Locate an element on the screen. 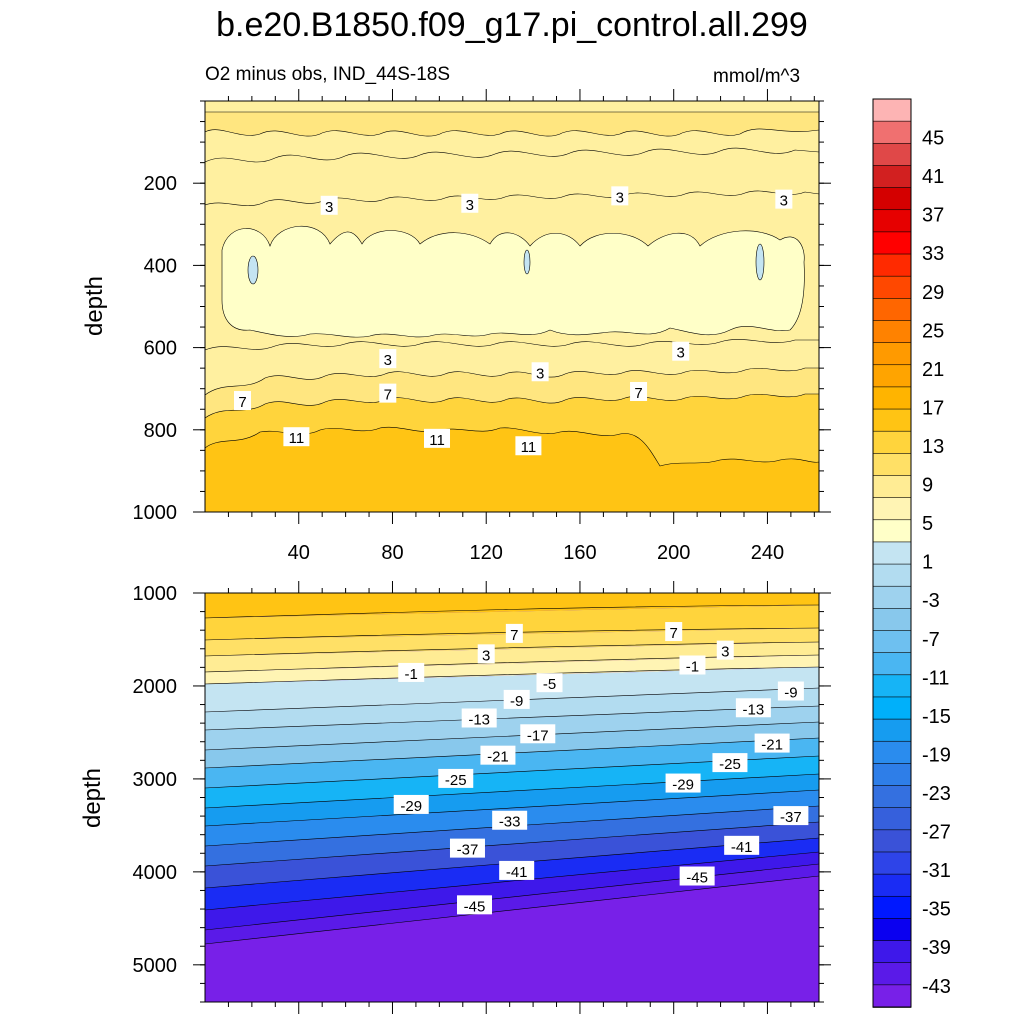 This screenshot has height=1024, width=1024. colorbar-label: -35 is located at coordinates (936, 910).